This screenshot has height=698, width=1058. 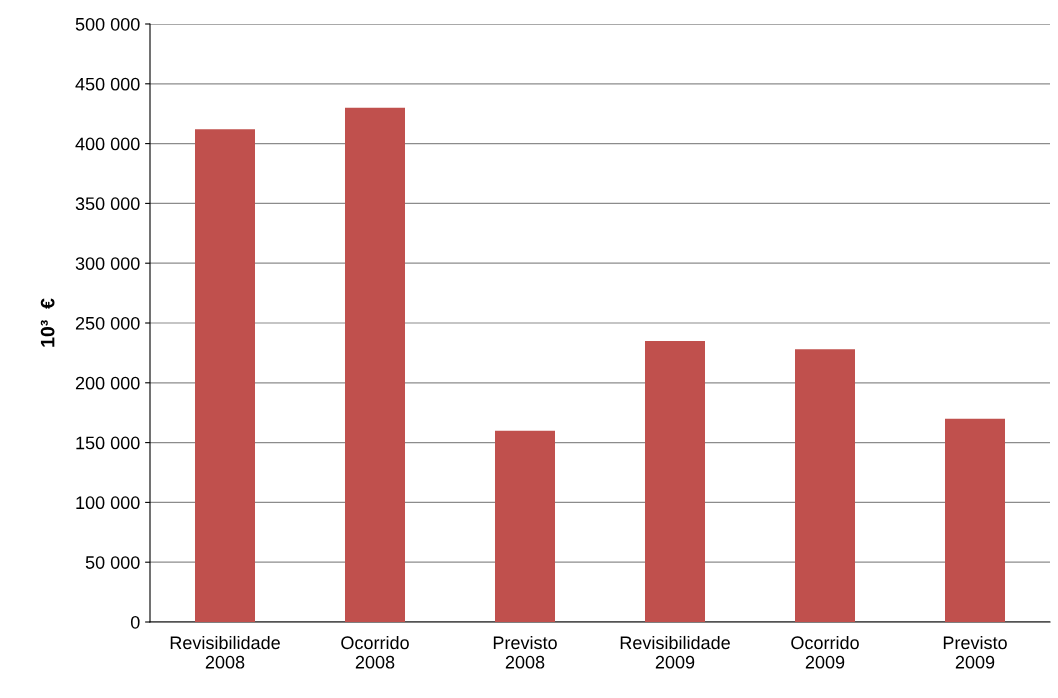 I want to click on y-tick-label: 100 000, so click(x=108, y=503).